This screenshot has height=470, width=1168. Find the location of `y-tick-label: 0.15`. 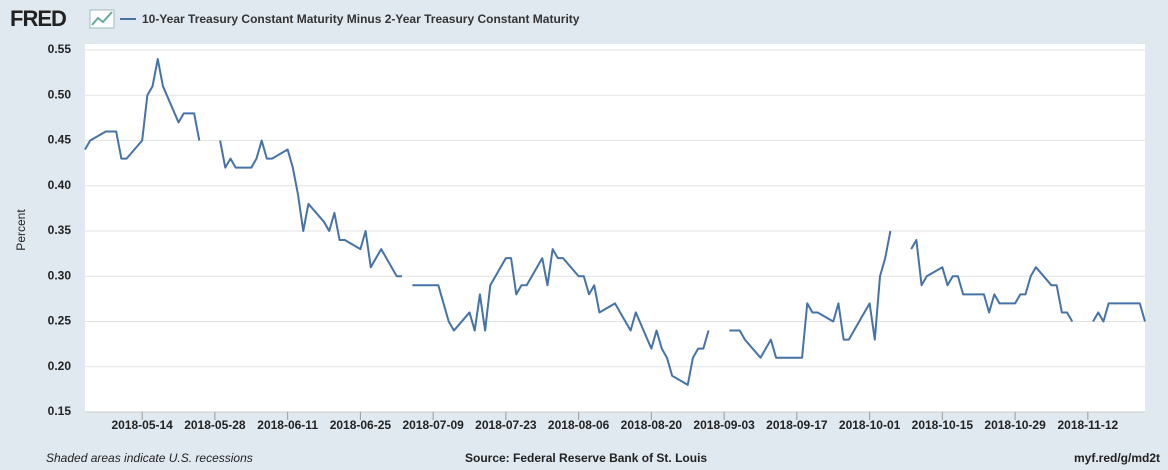

y-tick-label: 0.15 is located at coordinates (60, 411).